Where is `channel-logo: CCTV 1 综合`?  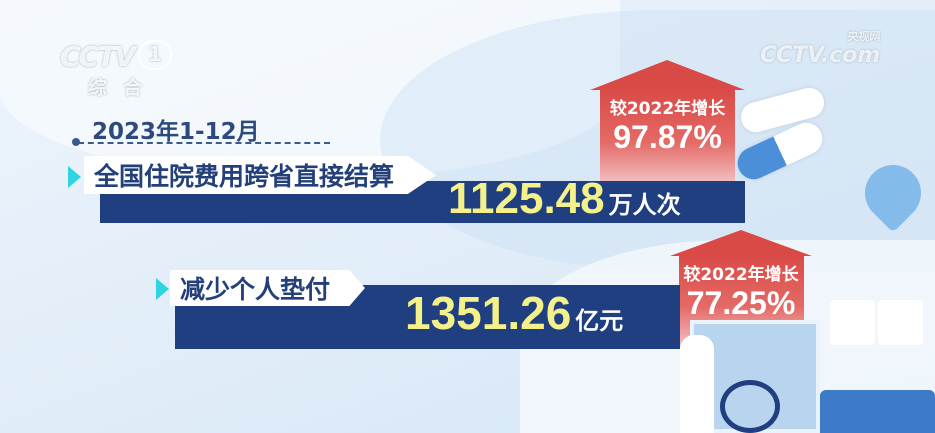
channel-logo: CCTV 1 综合 is located at coordinates (116, 70).